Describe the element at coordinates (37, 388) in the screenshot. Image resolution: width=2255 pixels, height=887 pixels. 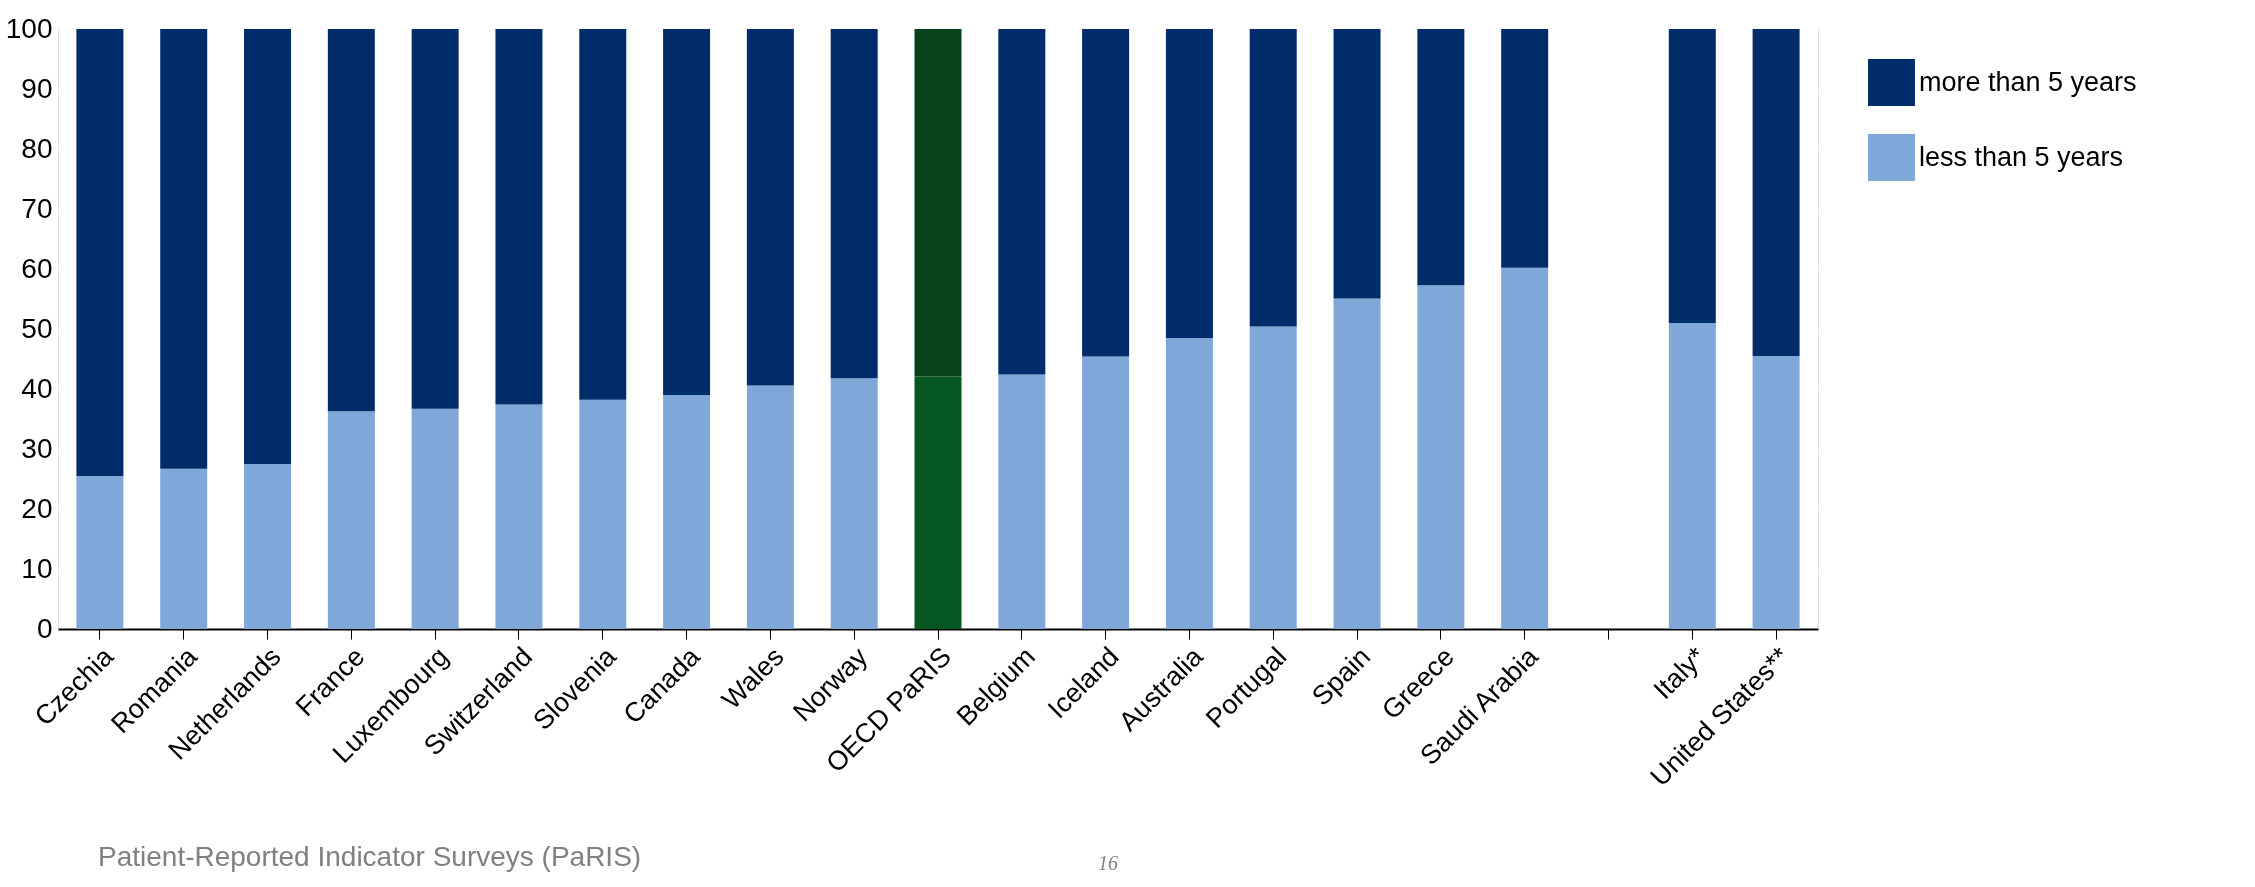
I see `y-tick-label: 40` at that location.